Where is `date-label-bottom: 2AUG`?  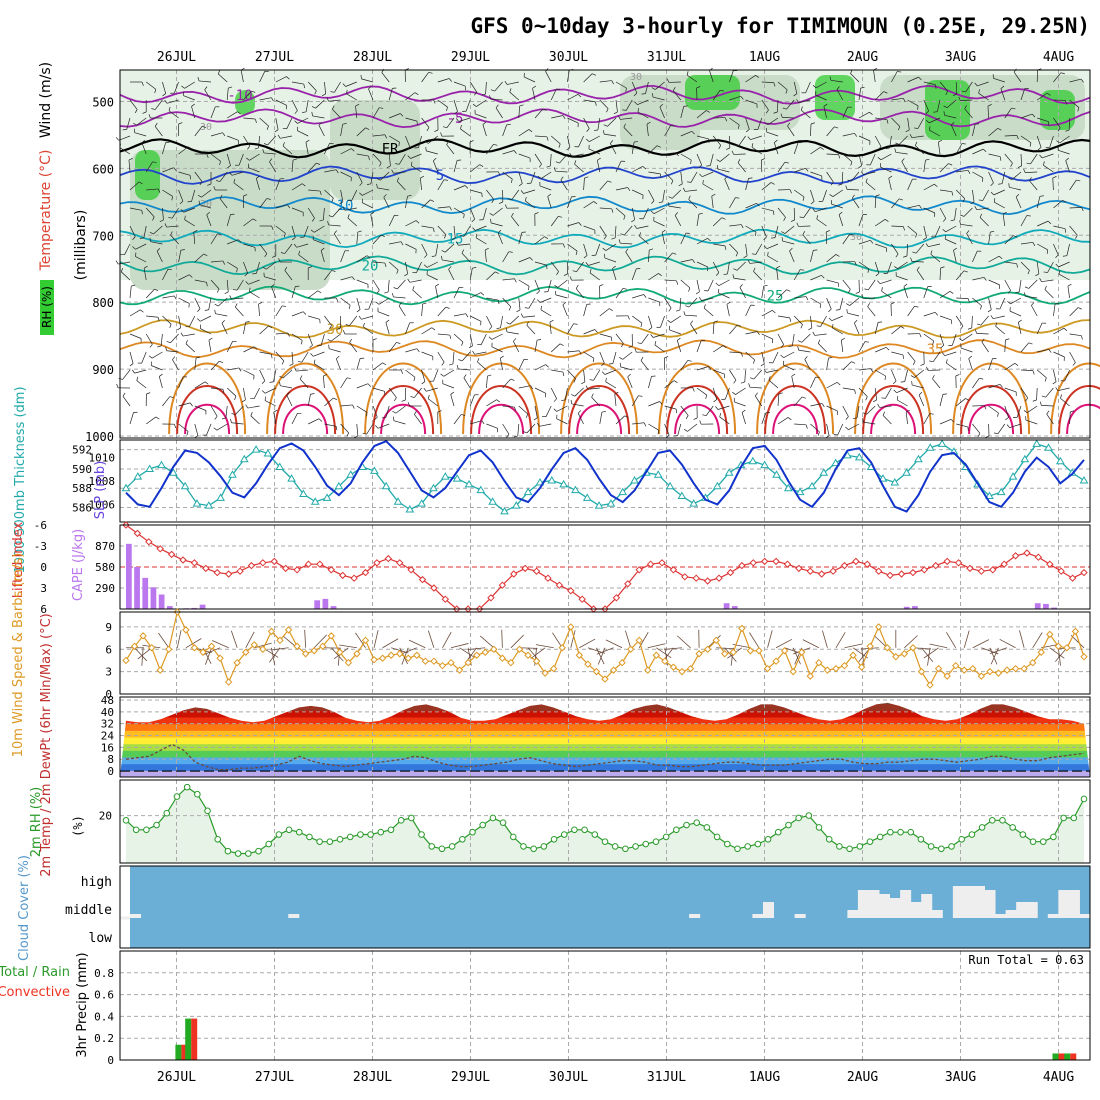 date-label-bottom: 2AUG is located at coordinates (862, 1077).